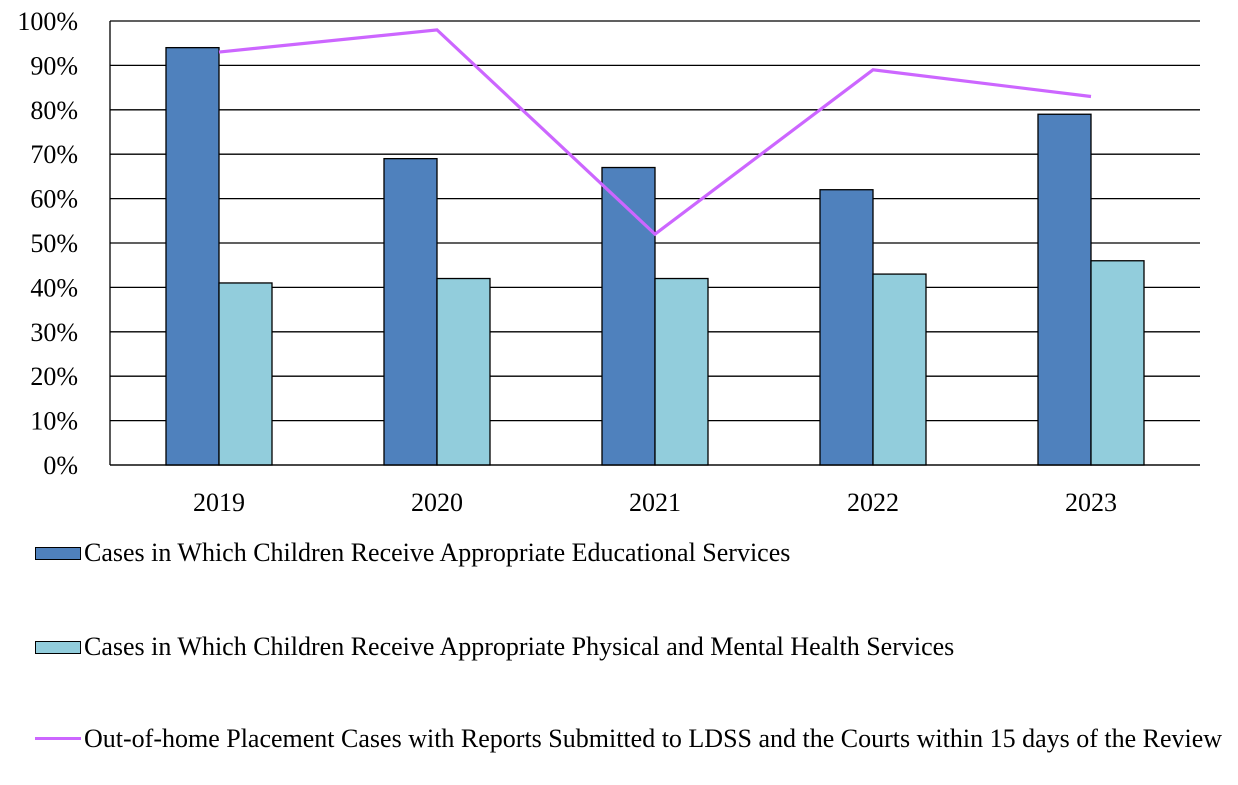 This screenshot has width=1238, height=785. What do you see at coordinates (54, 199) in the screenshot?
I see `y-tick-label: 60%` at bounding box center [54, 199].